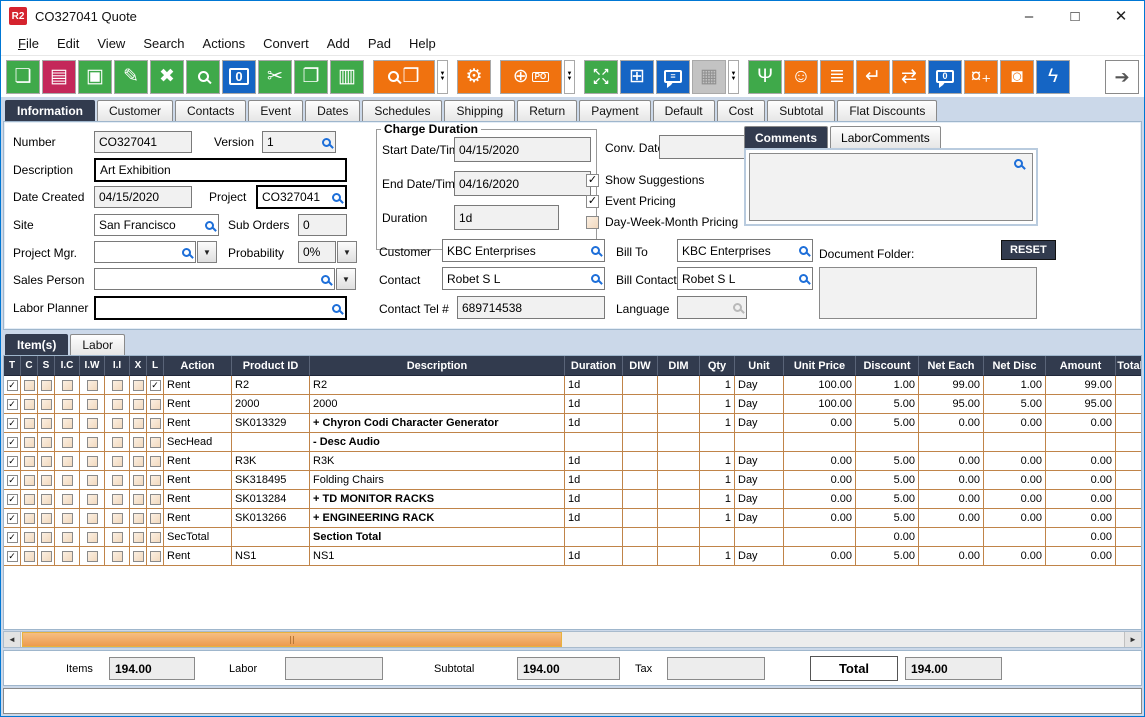  I want to click on cell-unit-price, so click(820, 442).